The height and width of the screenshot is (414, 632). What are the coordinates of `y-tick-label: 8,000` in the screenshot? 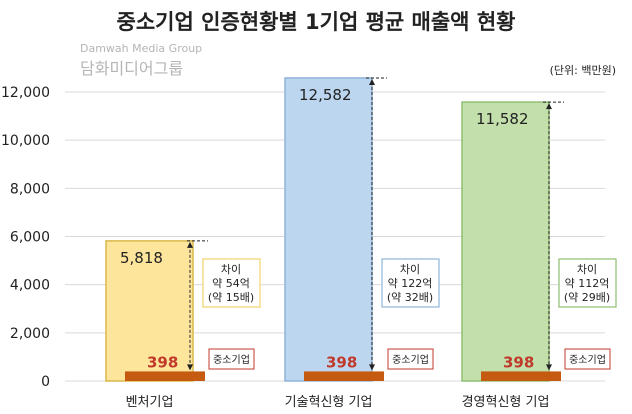 It's located at (30, 189).